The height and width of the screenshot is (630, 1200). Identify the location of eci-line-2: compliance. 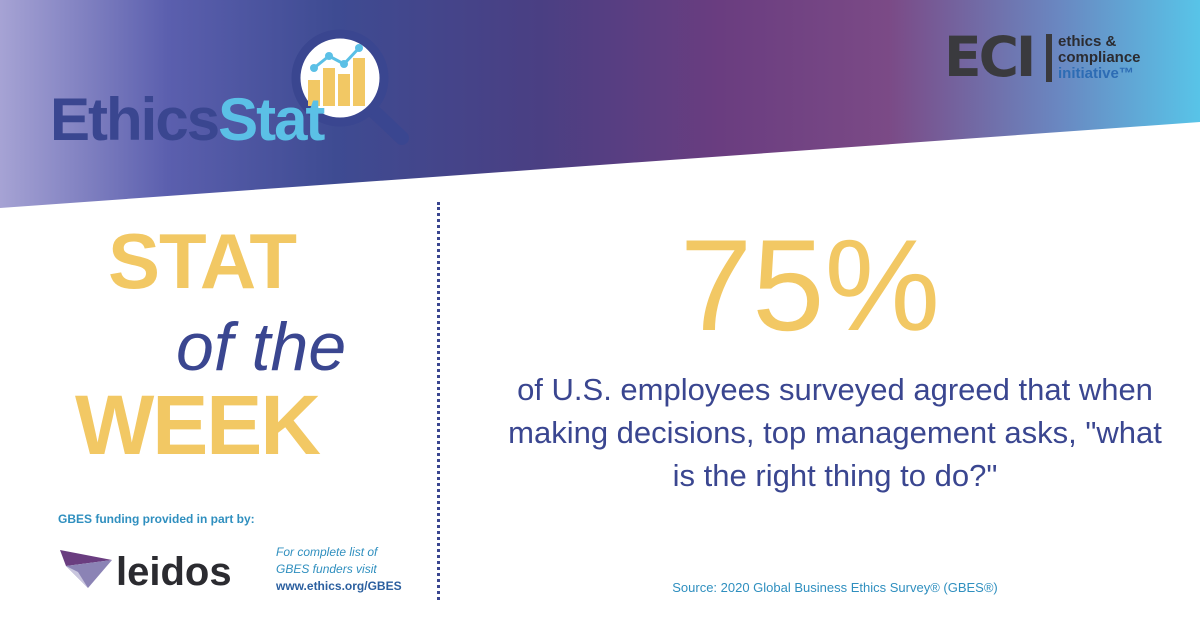
(1099, 57).